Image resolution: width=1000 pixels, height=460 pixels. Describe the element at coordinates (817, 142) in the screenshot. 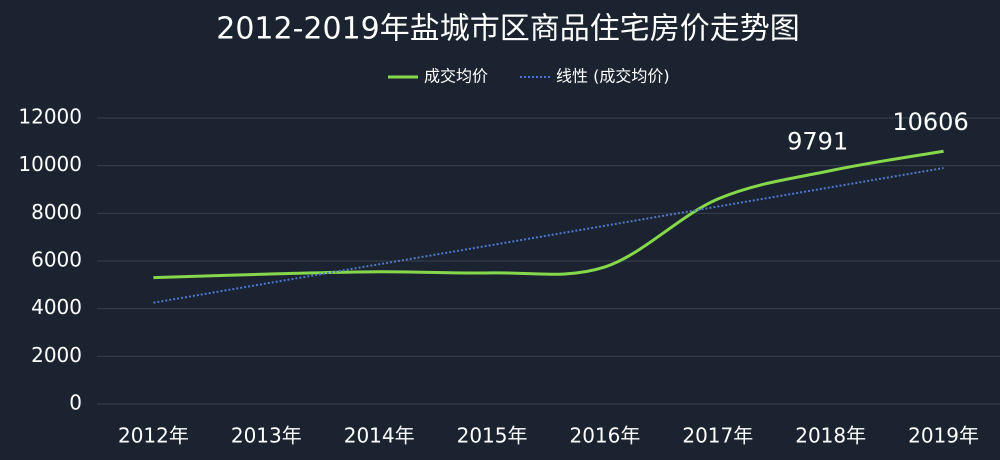

I see `data-label: 9791` at that location.